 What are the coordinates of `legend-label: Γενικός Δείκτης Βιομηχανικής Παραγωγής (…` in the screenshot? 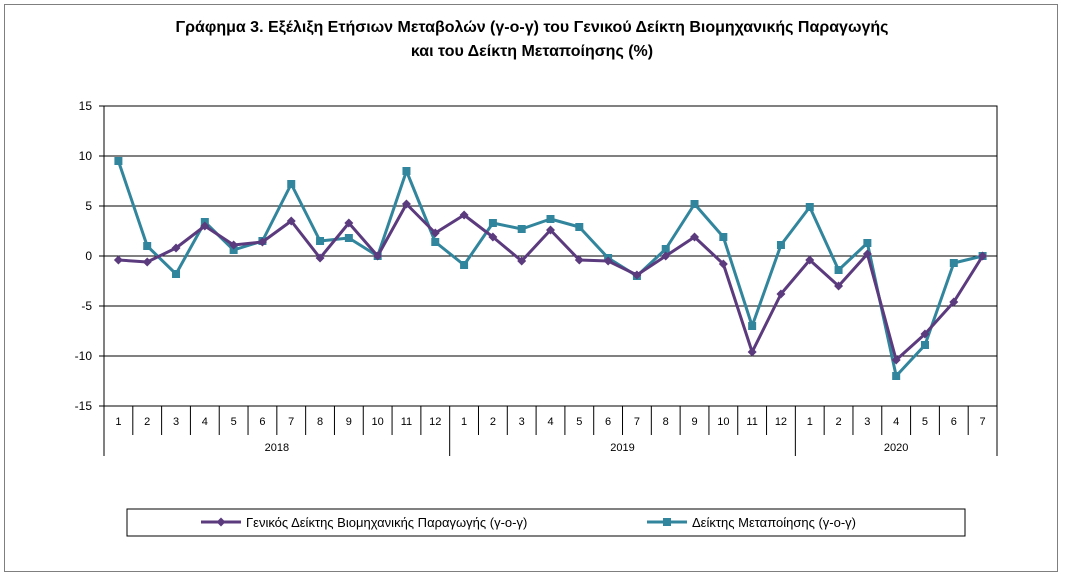 It's located at (386, 522).